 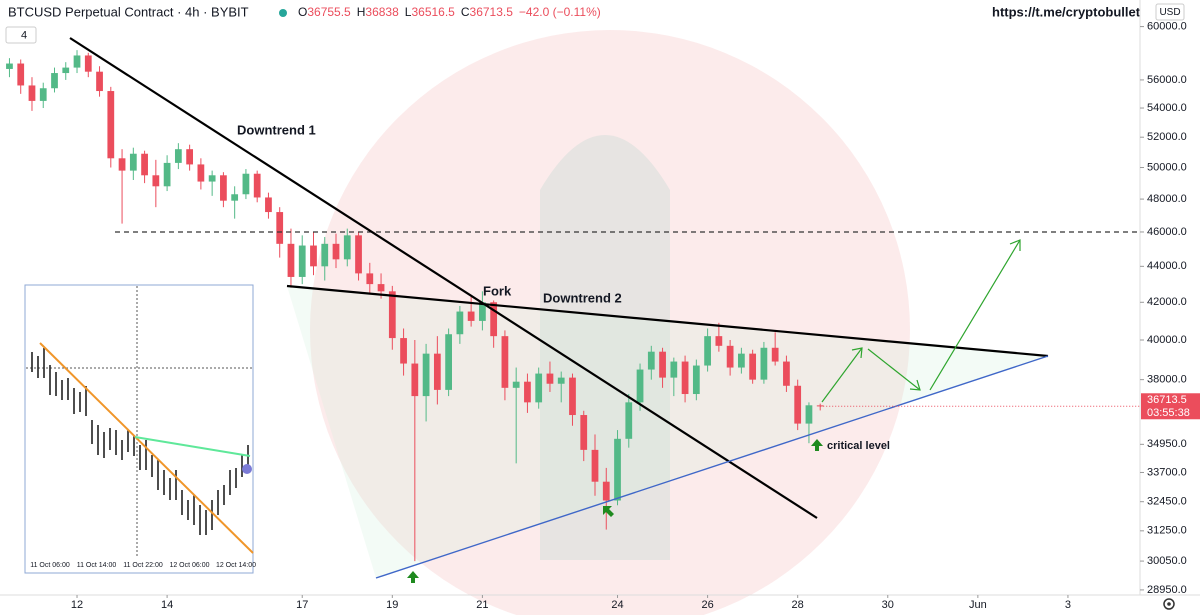 What do you see at coordinates (615, 511) in the screenshot?
I see `markers` at bounding box center [615, 511].